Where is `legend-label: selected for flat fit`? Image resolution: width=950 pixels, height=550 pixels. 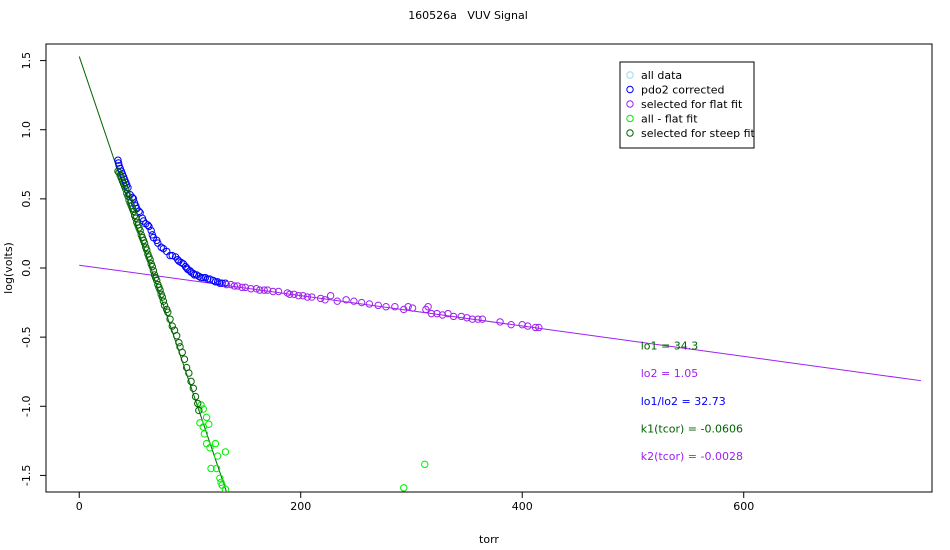 legend-label: selected for flat fit is located at coordinates (692, 104).